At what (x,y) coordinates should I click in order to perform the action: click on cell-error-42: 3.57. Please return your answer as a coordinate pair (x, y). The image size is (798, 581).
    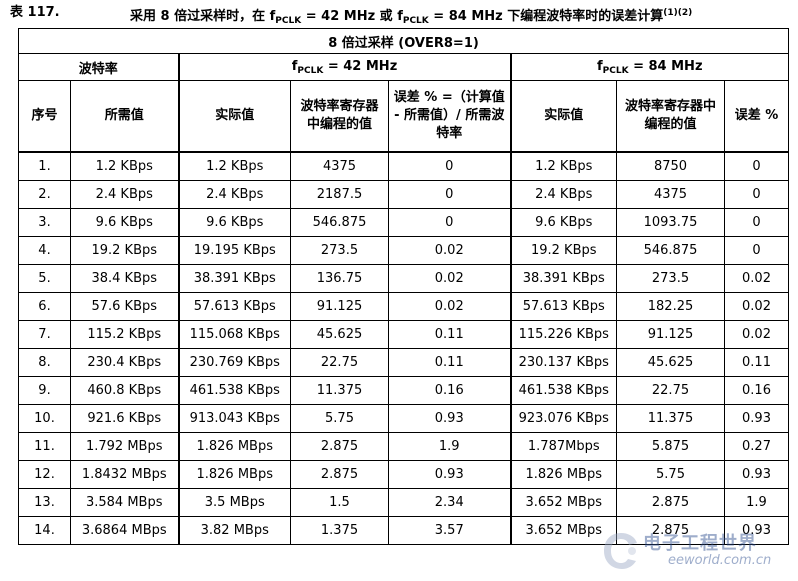
    Looking at the image, I should click on (450, 530).